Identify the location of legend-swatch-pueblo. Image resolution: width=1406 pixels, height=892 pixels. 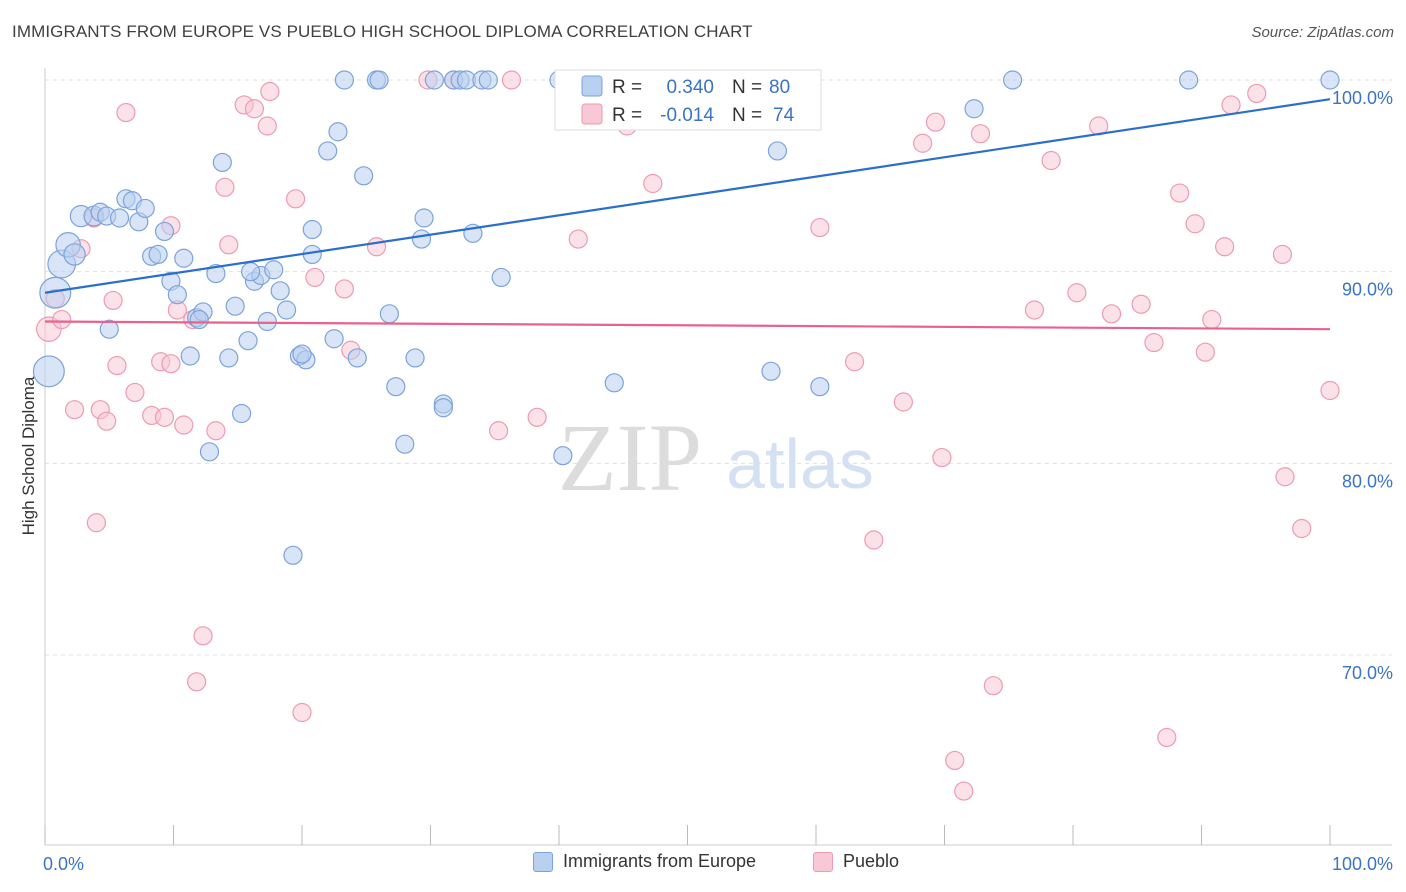
(592, 114).